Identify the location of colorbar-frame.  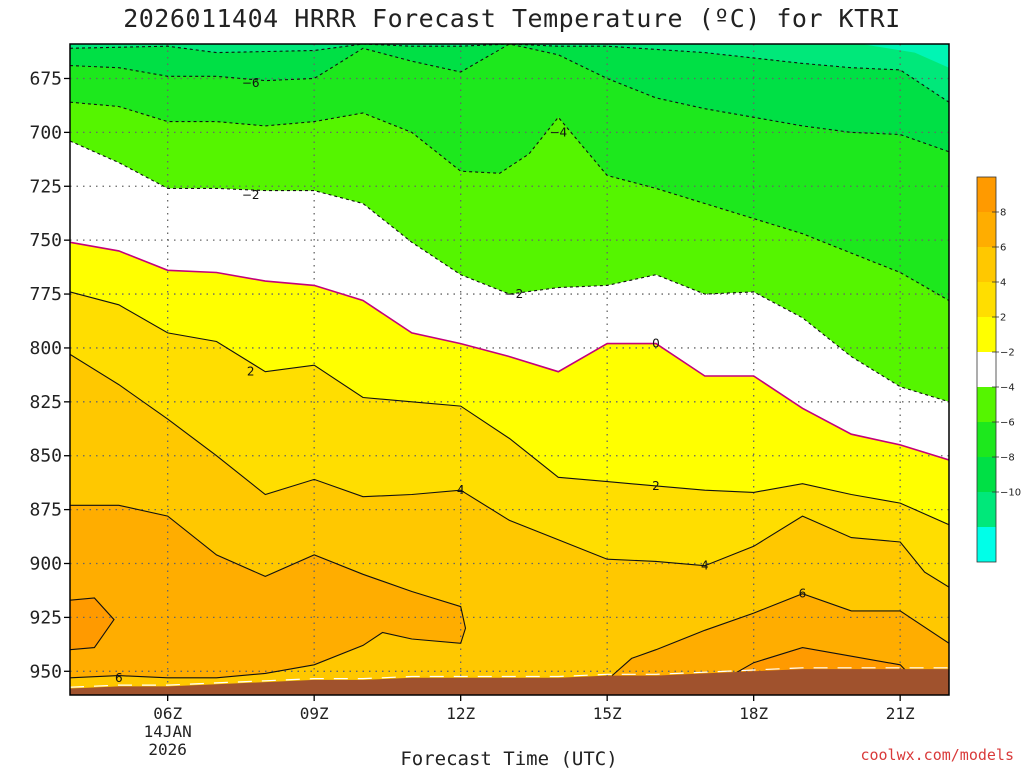
(986, 369).